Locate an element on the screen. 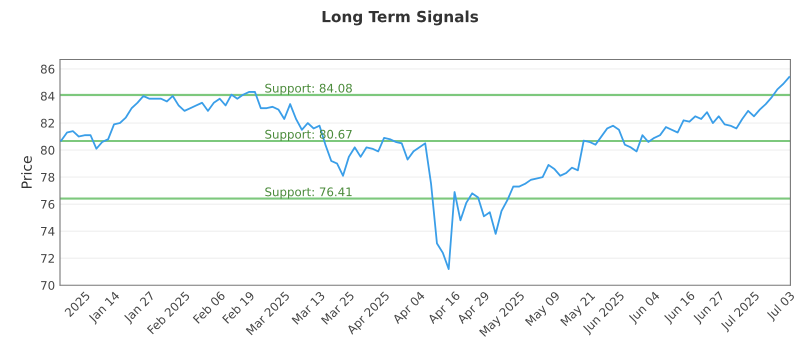 The width and height of the screenshot is (800, 350). y-tick-label: 78 is located at coordinates (47, 177).